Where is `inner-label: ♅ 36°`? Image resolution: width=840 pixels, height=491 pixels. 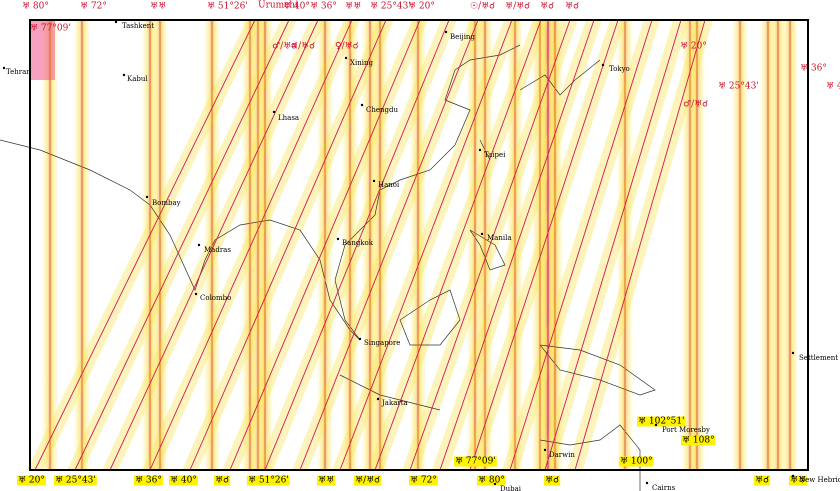
inner-label: ♅ 36° is located at coordinates (813, 69).